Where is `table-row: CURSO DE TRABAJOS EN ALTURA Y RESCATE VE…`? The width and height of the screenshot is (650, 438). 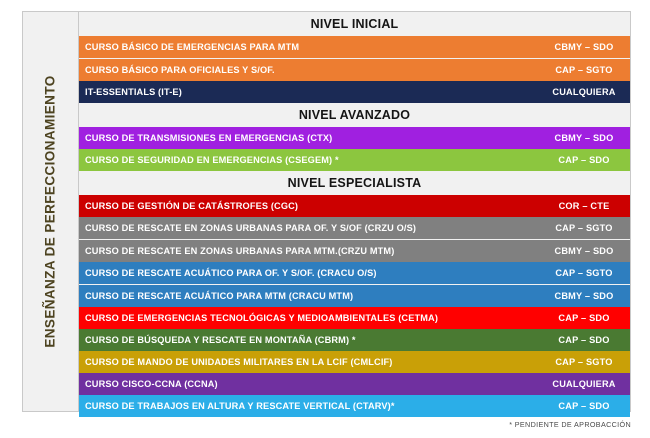 table-row: CURSO DE TRABAJOS EN ALTURA Y RESCATE VE… is located at coordinates (354, 406).